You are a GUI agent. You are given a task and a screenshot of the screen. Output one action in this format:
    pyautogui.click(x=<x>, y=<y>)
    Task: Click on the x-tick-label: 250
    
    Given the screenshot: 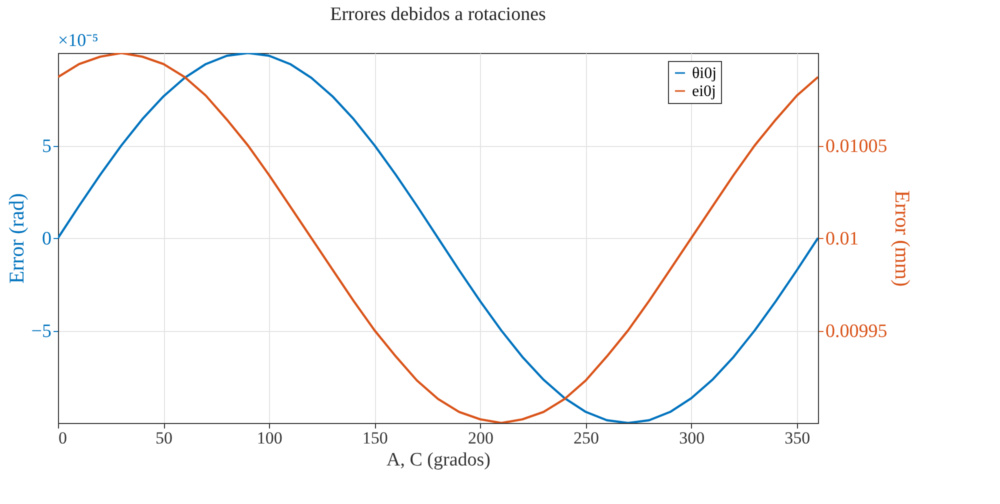 What is the action you would take?
    pyautogui.click(x=587, y=438)
    